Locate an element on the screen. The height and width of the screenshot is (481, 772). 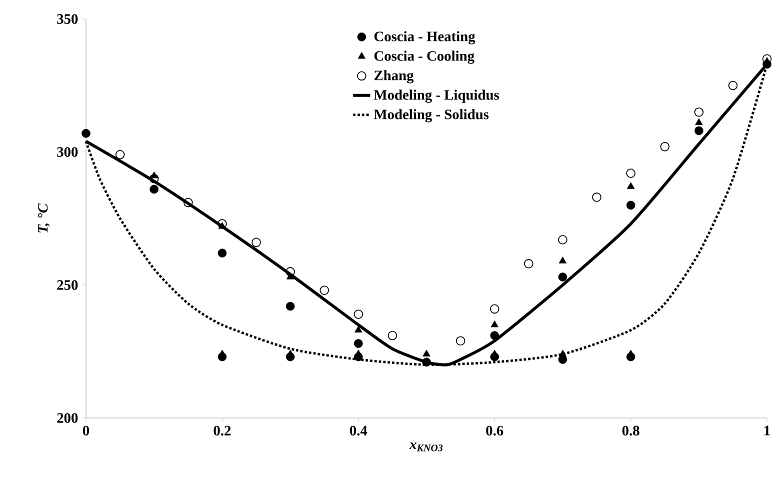
legend-label: Coscia - Cooling is located at coordinates (424, 57).